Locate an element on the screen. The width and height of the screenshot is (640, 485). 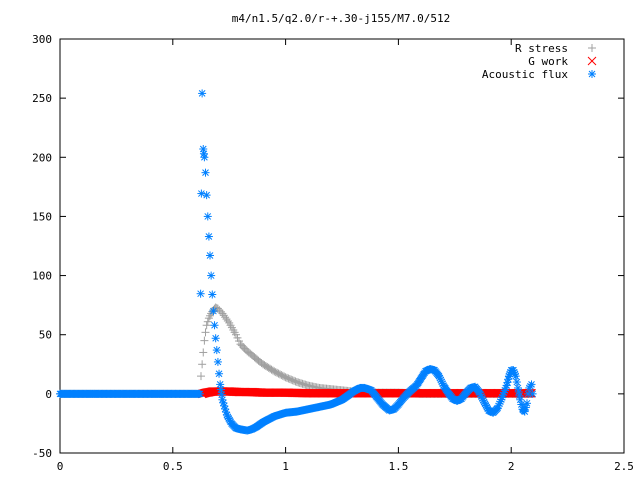
x-tick-label: 1 is located at coordinates (285, 466).